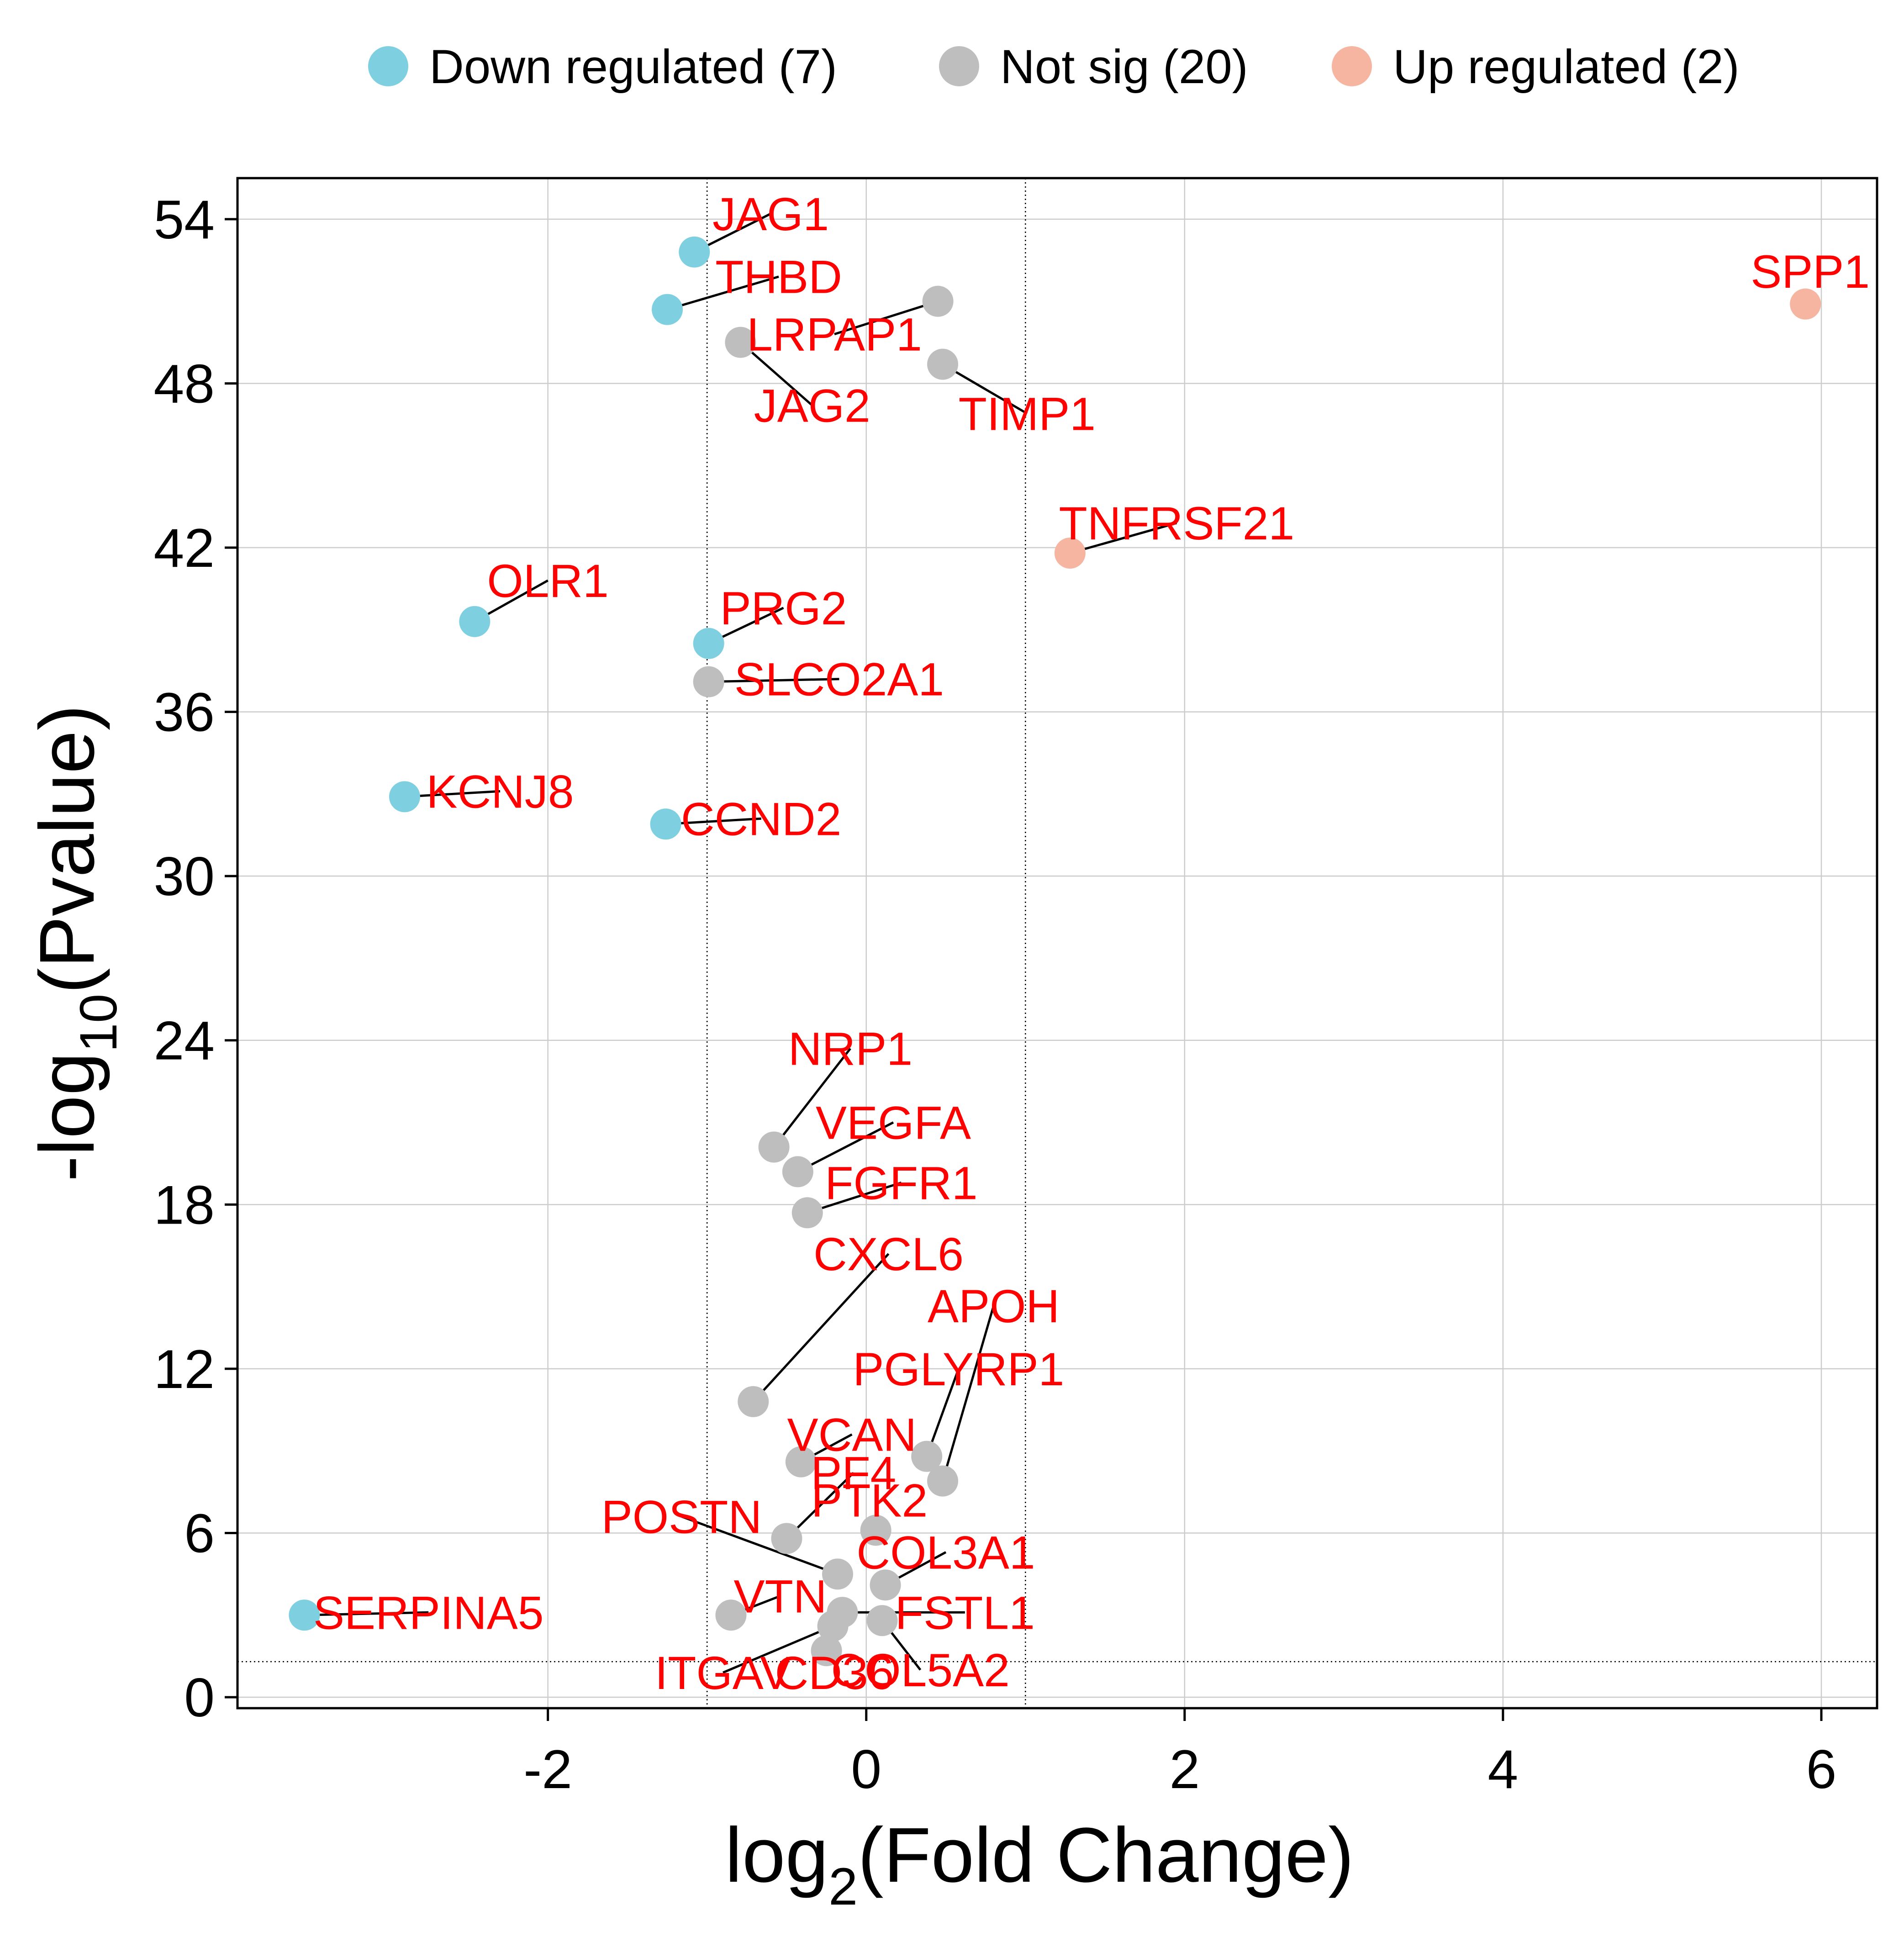  I want to click on y-tick-label: 6, so click(199, 1533).